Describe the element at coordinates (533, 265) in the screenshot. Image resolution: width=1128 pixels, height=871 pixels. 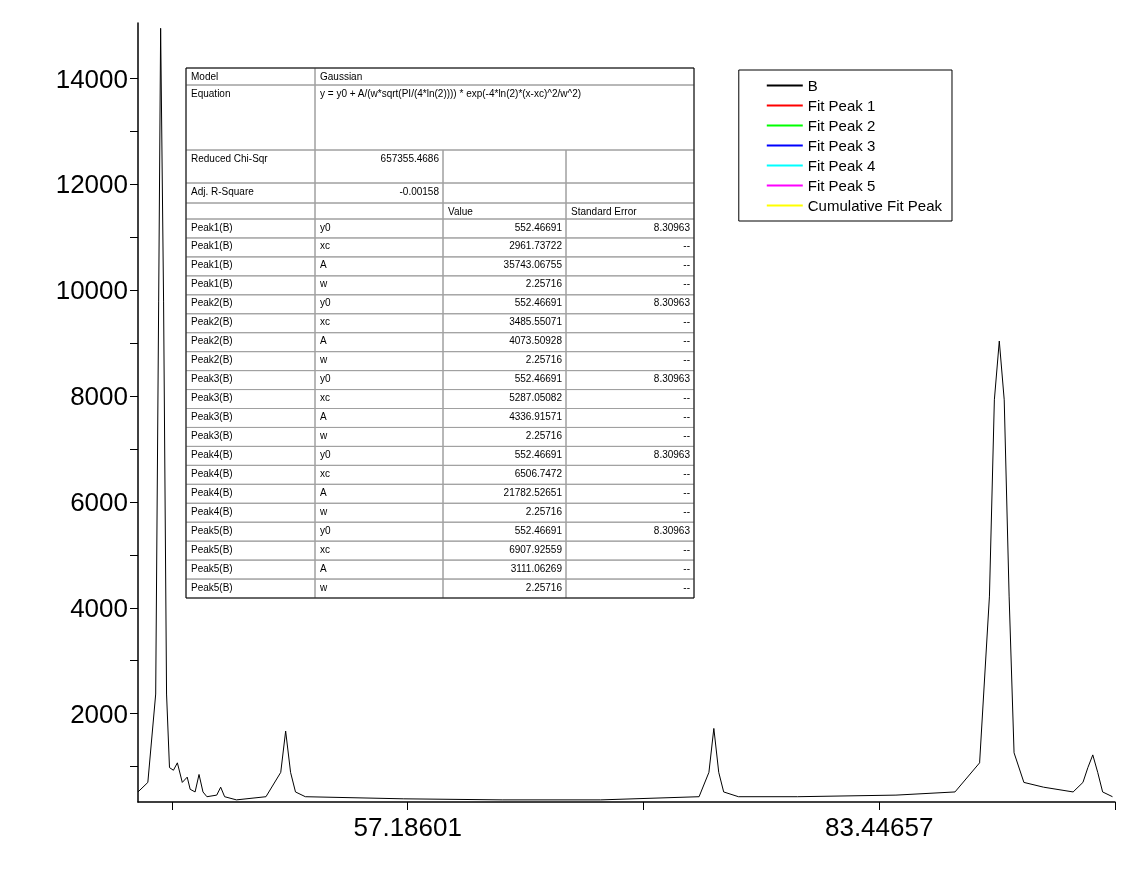
I see `annotation: 35743.06755` at that location.